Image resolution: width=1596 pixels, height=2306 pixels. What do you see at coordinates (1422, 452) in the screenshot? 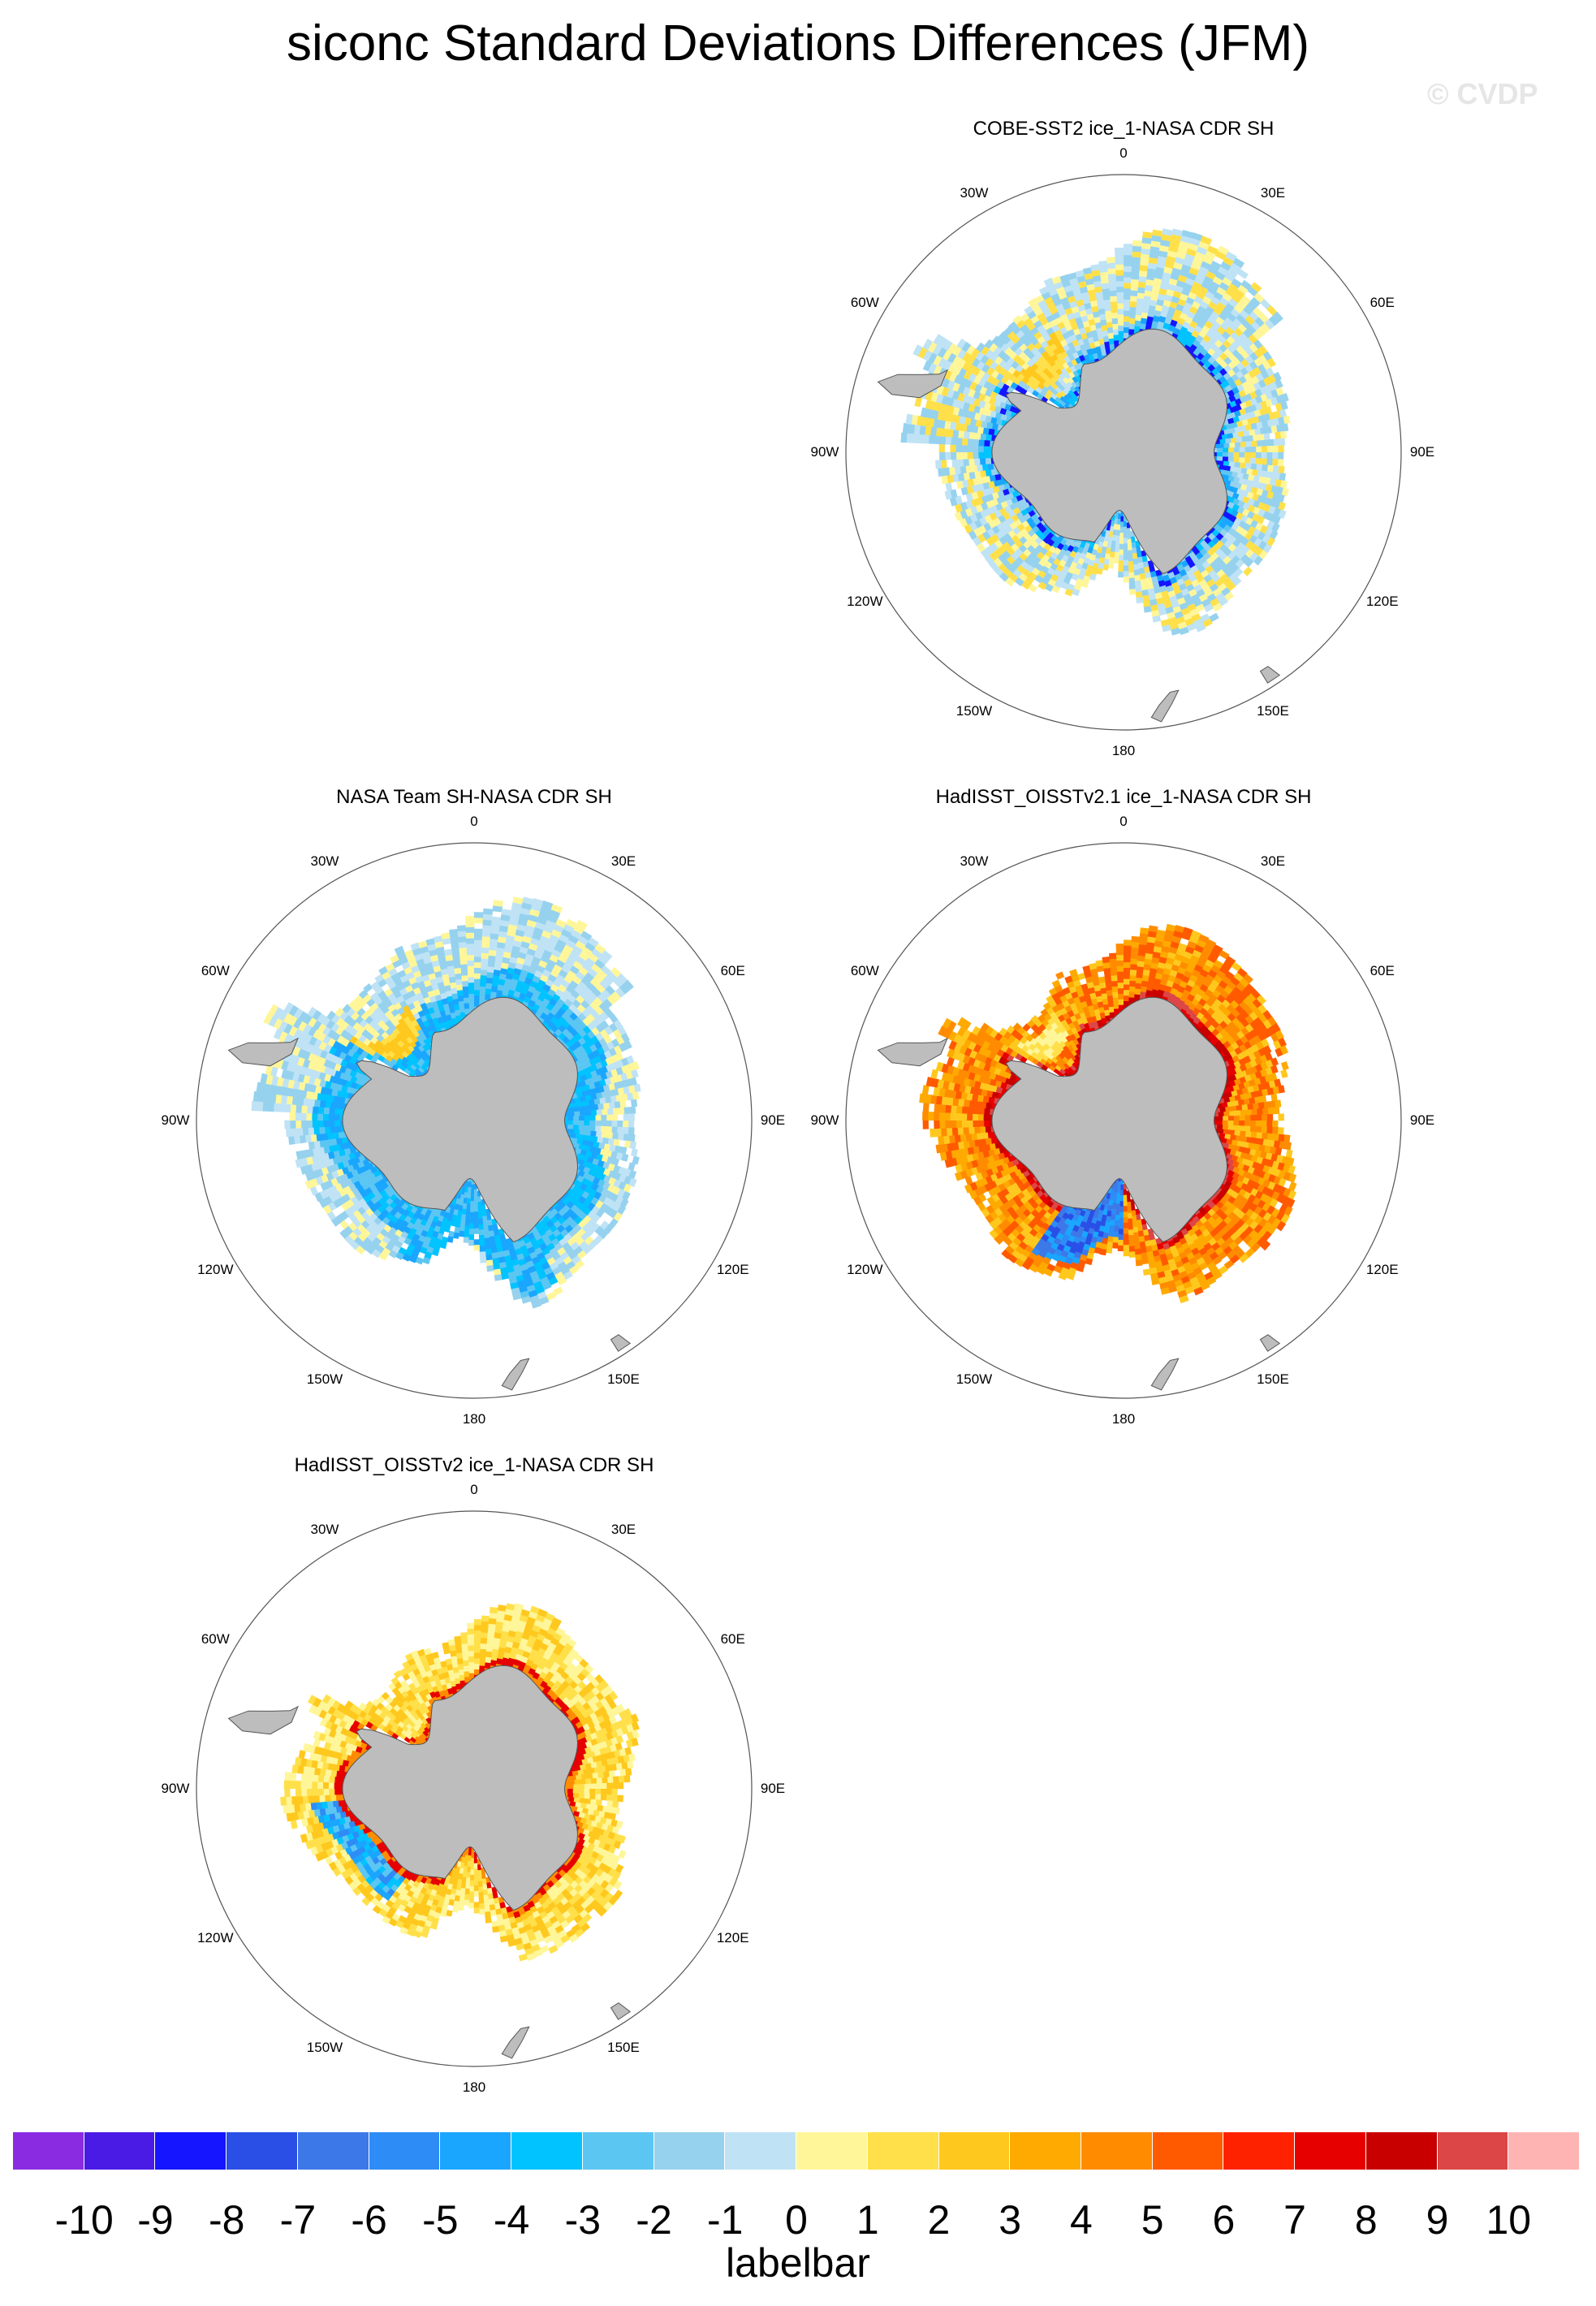
I see `longitude-label: 90E` at bounding box center [1422, 452].